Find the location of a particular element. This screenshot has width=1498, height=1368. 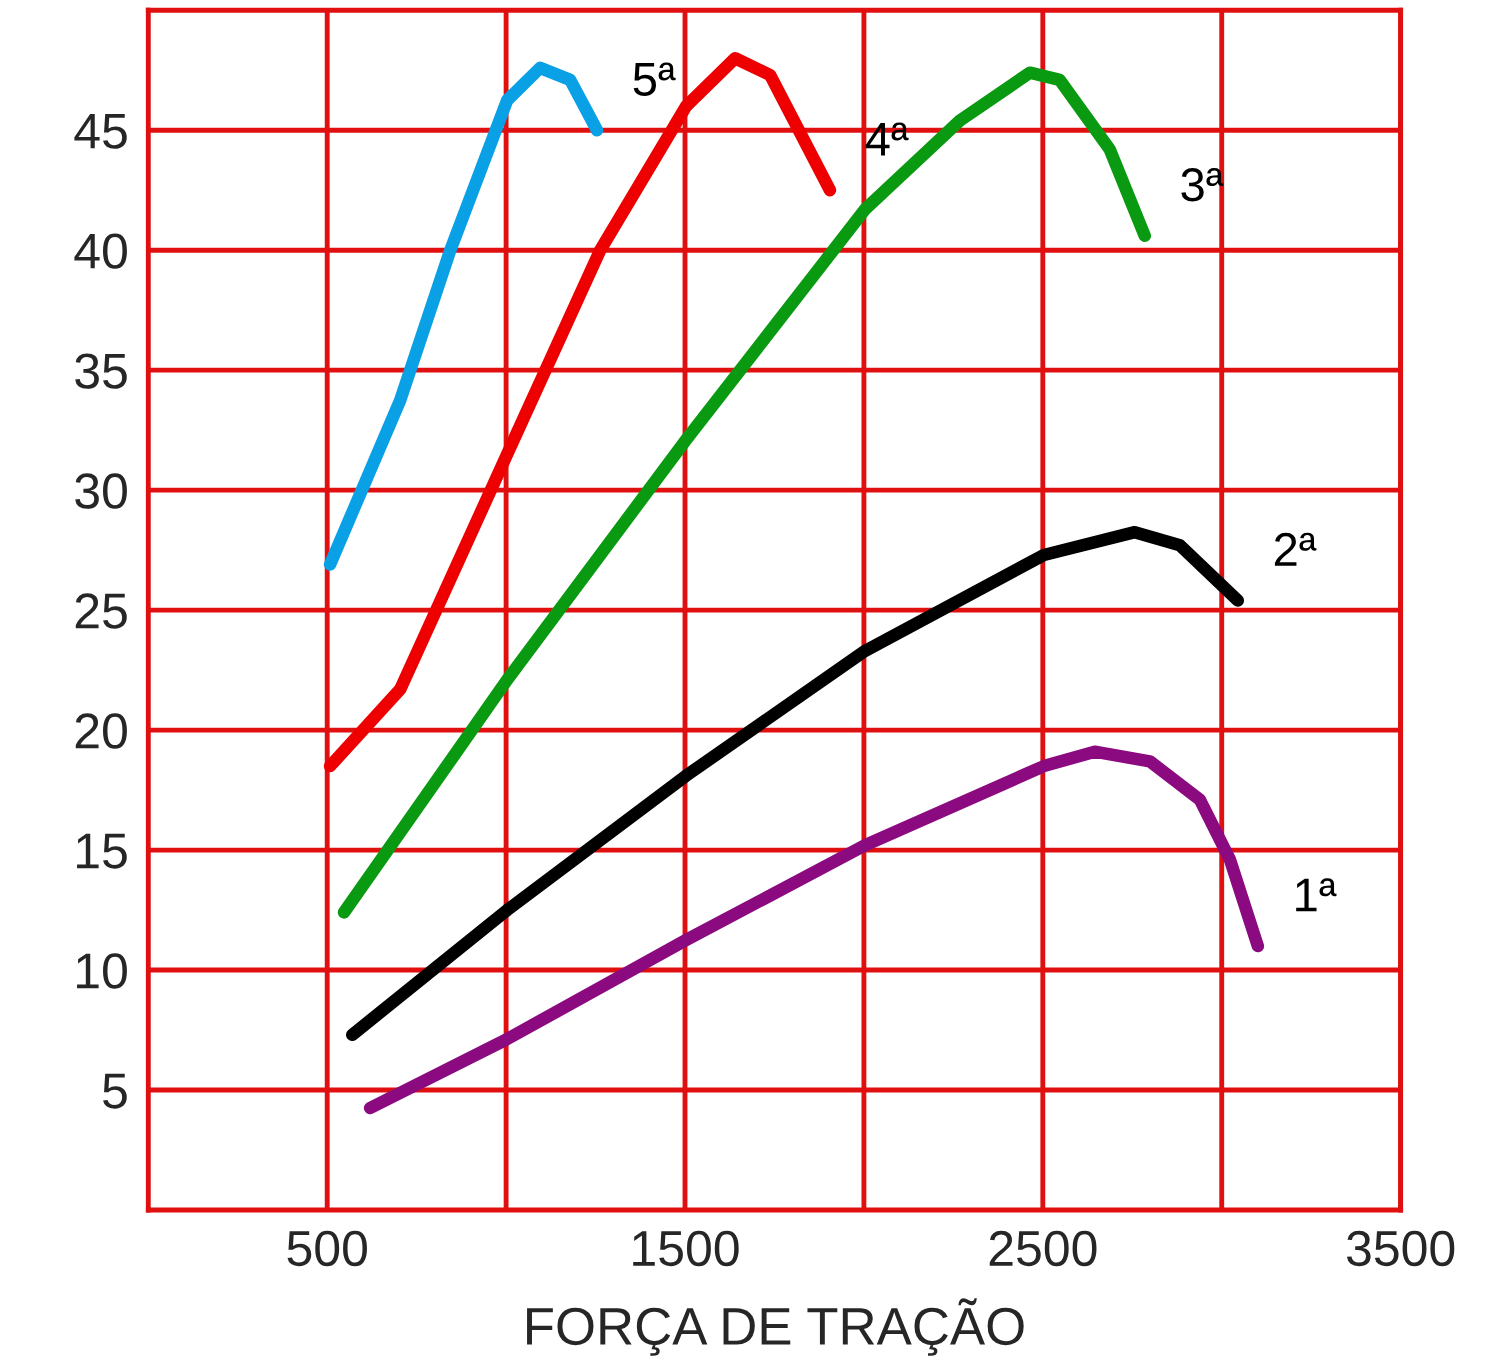

x-tick-label: 1500 is located at coordinates (686, 1248).